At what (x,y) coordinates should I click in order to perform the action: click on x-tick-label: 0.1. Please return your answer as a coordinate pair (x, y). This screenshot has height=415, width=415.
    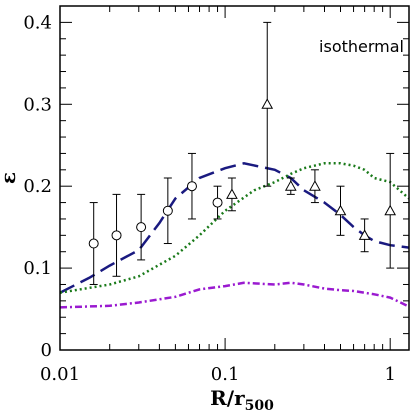
    Looking at the image, I should click on (225, 374).